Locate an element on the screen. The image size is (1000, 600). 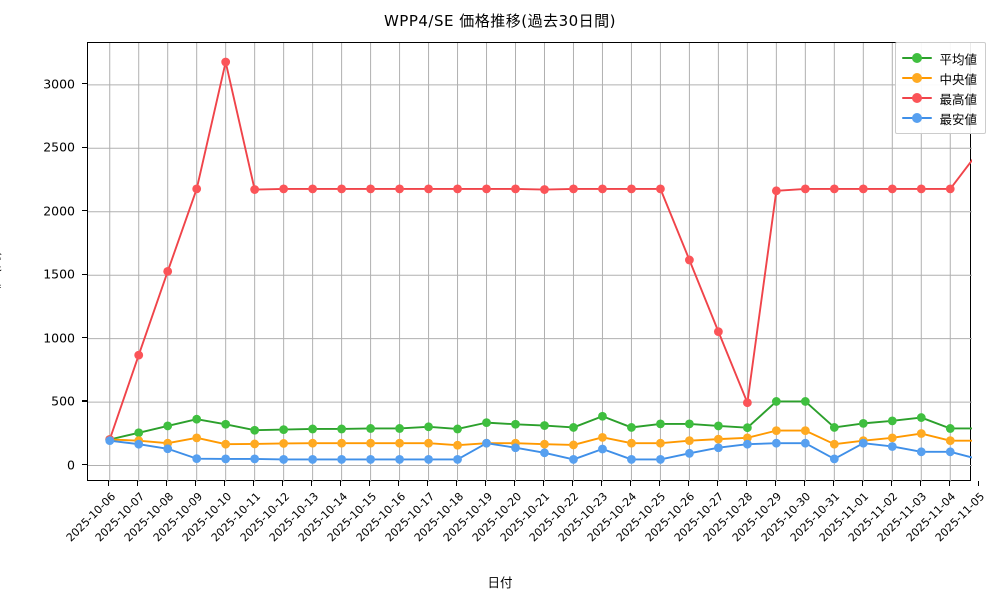
legend-item-3: 最安値 is located at coordinates (939, 118).